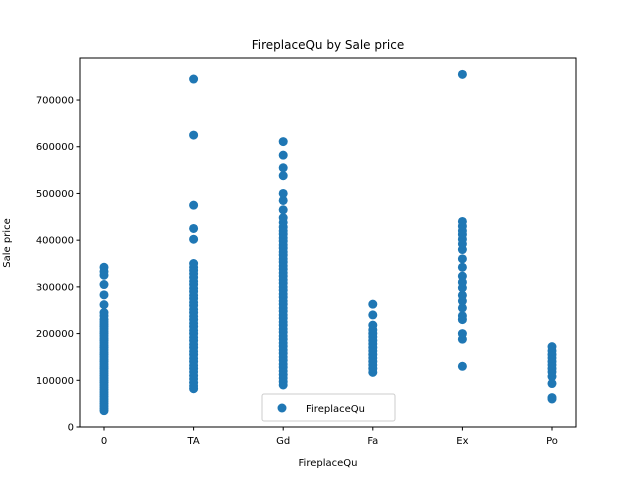 The height and width of the screenshot is (480, 640). What do you see at coordinates (462, 441) in the screenshot?
I see `x-tick-label: Ex` at bounding box center [462, 441].